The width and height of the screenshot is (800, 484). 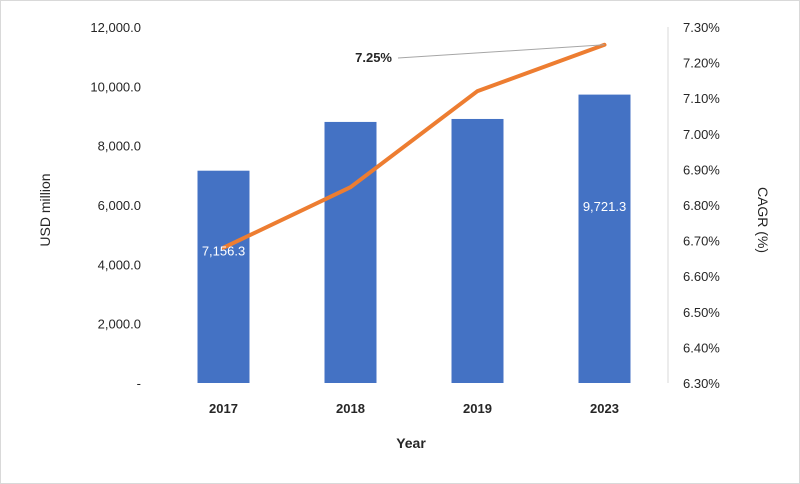 What do you see at coordinates (604, 206) in the screenshot?
I see `bar-data-label-2023: 9,721.3` at bounding box center [604, 206].